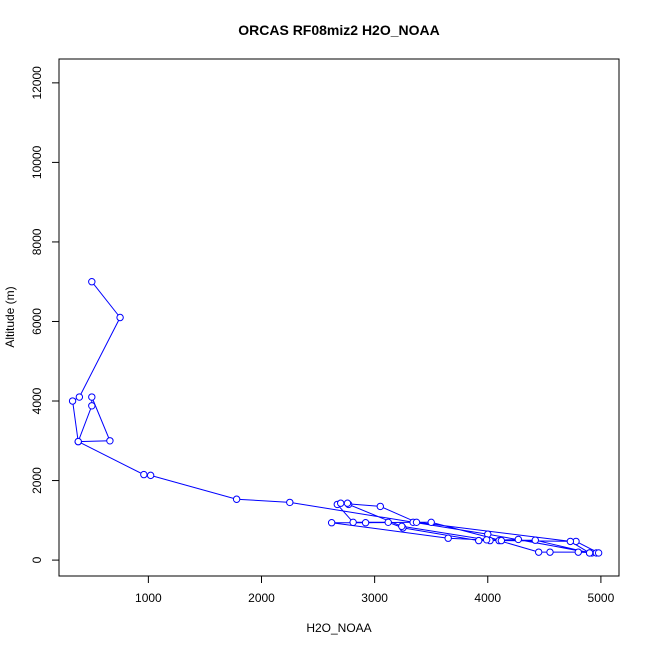  I want to click on x-tick-label: 5000, so click(601, 598).